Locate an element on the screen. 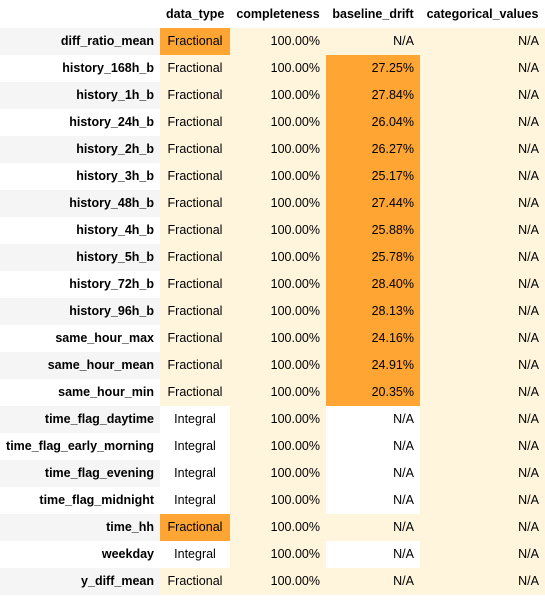  table-row: same_hour_min Fractional 100.00% 20.35% N/A is located at coordinates (272, 392).